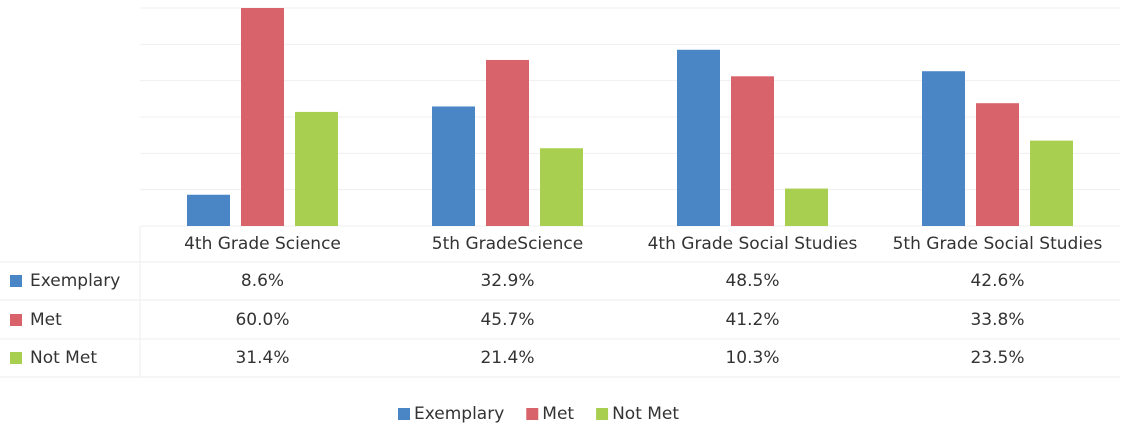  Describe the element at coordinates (507, 320) in the screenshot. I see `table-value: 45.7%` at that location.